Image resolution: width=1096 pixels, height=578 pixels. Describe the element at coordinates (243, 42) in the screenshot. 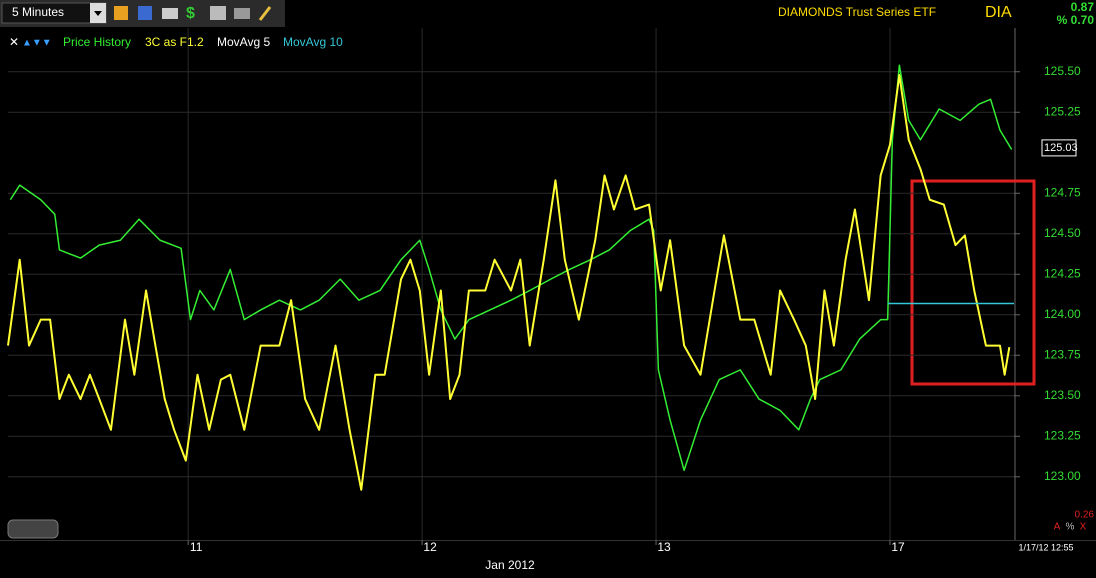

I see `legend-entry: MovAvg 5` at that location.